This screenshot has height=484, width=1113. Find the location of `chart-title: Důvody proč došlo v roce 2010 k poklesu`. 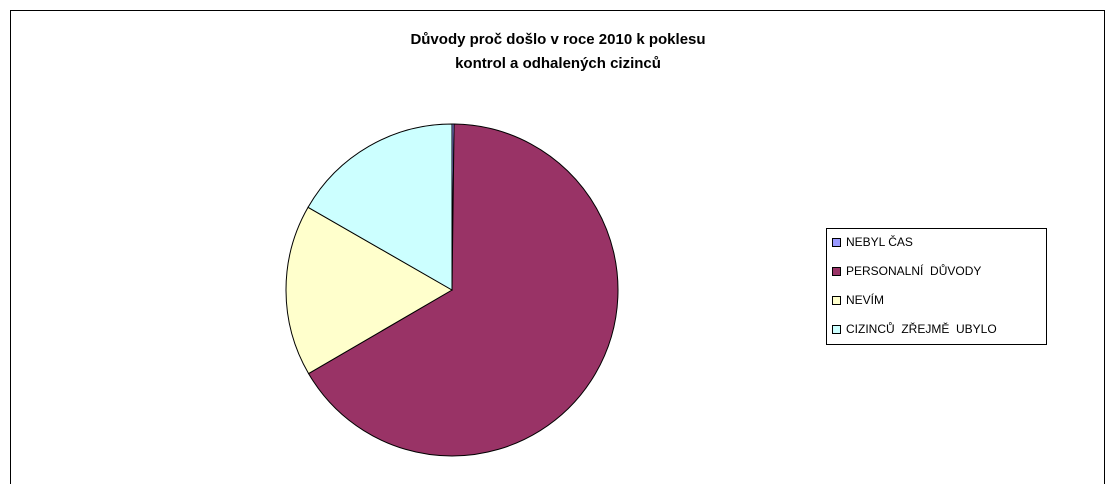

chart-title: Důvody proč došlo v roce 2010 k poklesu is located at coordinates (557, 39).